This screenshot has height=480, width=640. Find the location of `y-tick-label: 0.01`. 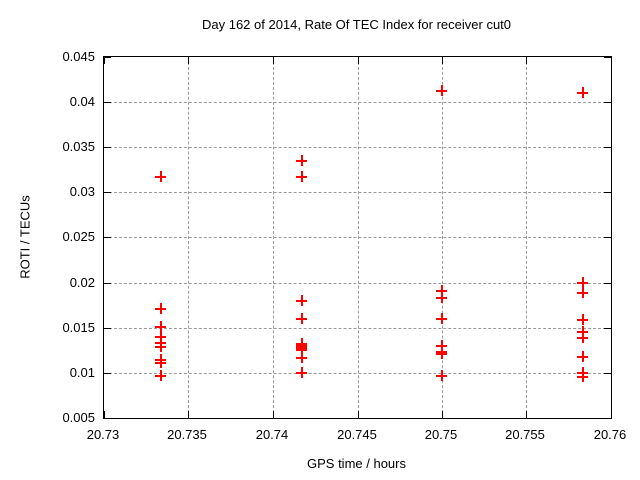

y-tick-label: 0.01 is located at coordinates (82, 372).